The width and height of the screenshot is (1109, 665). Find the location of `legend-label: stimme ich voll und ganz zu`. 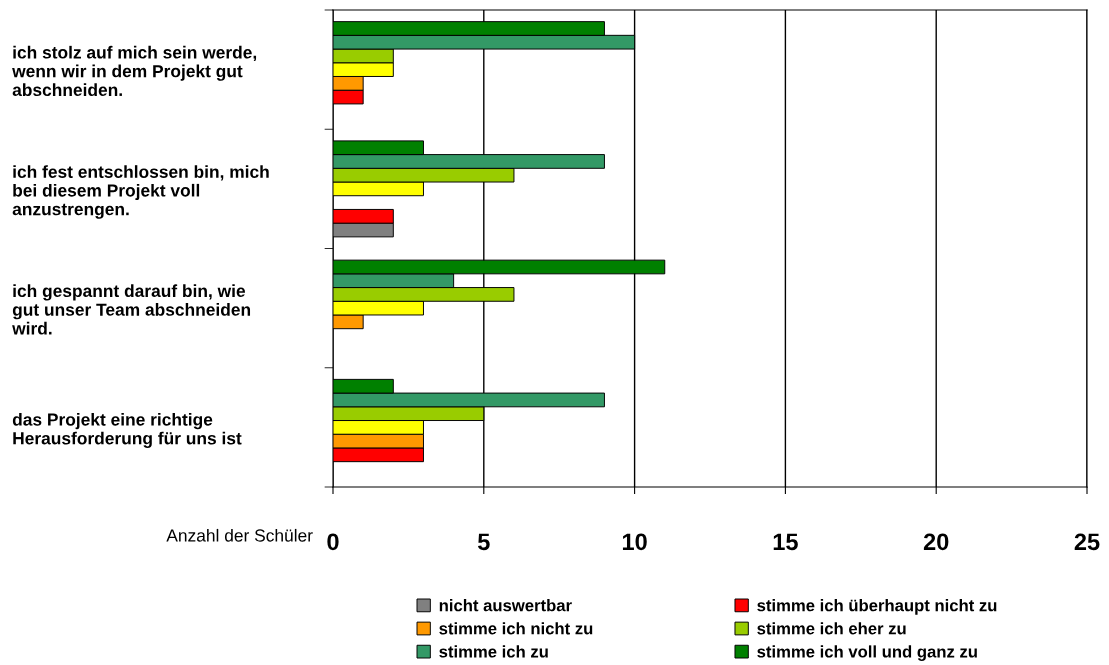

legend-label: stimme ich voll und ganz zu is located at coordinates (867, 653).